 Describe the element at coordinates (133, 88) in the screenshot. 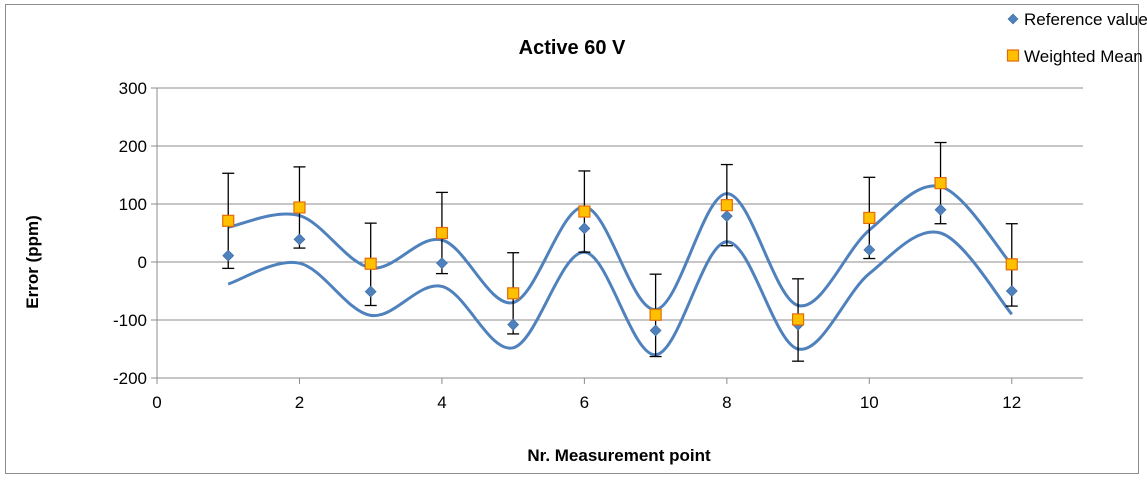

I see `y-tick-label: 300` at that location.